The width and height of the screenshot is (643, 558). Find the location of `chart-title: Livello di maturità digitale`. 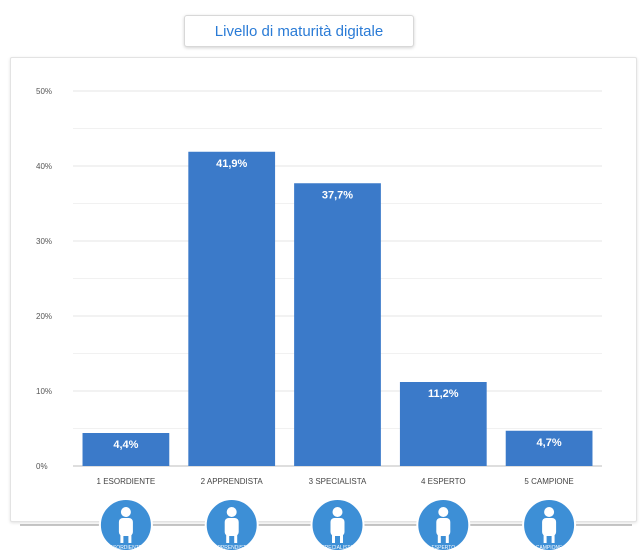

chart-title: Livello di maturità digitale is located at coordinates (299, 31).